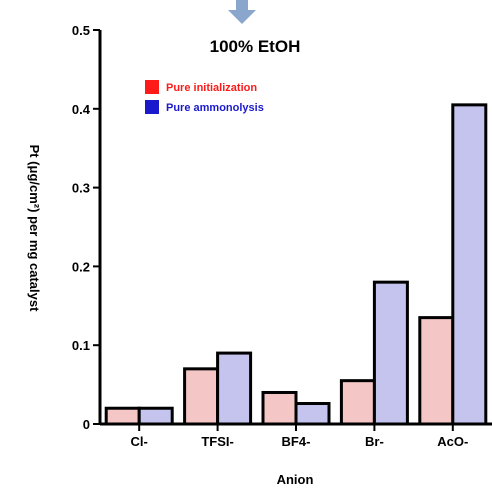 The width and height of the screenshot is (492, 493). I want to click on x-ticks: Cl- TFSI- BF4- Br- AcO-, so click(299, 436).